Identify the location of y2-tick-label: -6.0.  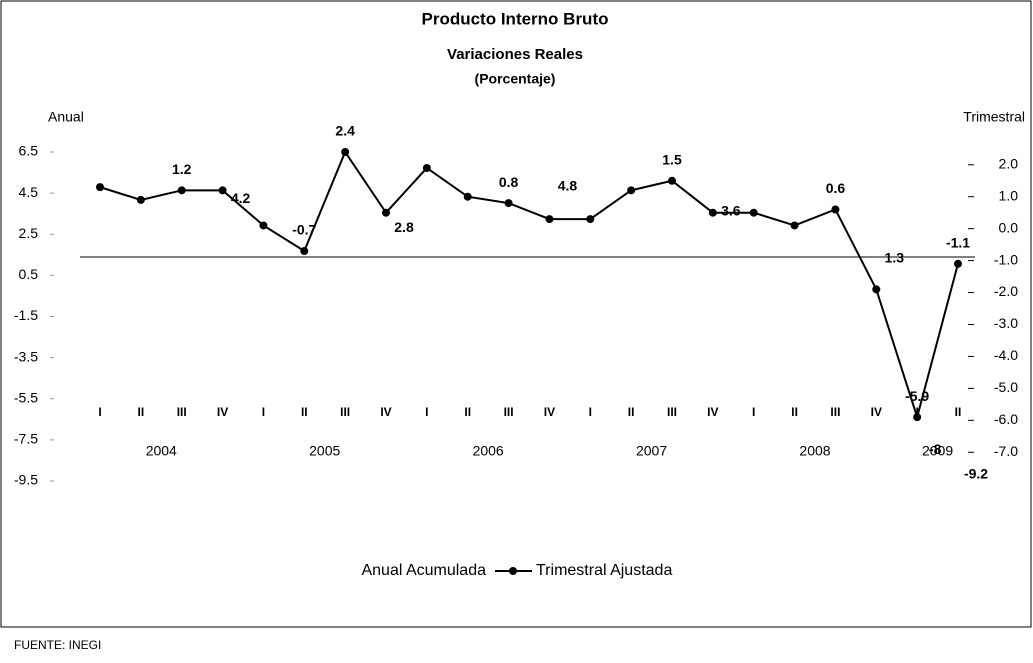
(1006, 419).